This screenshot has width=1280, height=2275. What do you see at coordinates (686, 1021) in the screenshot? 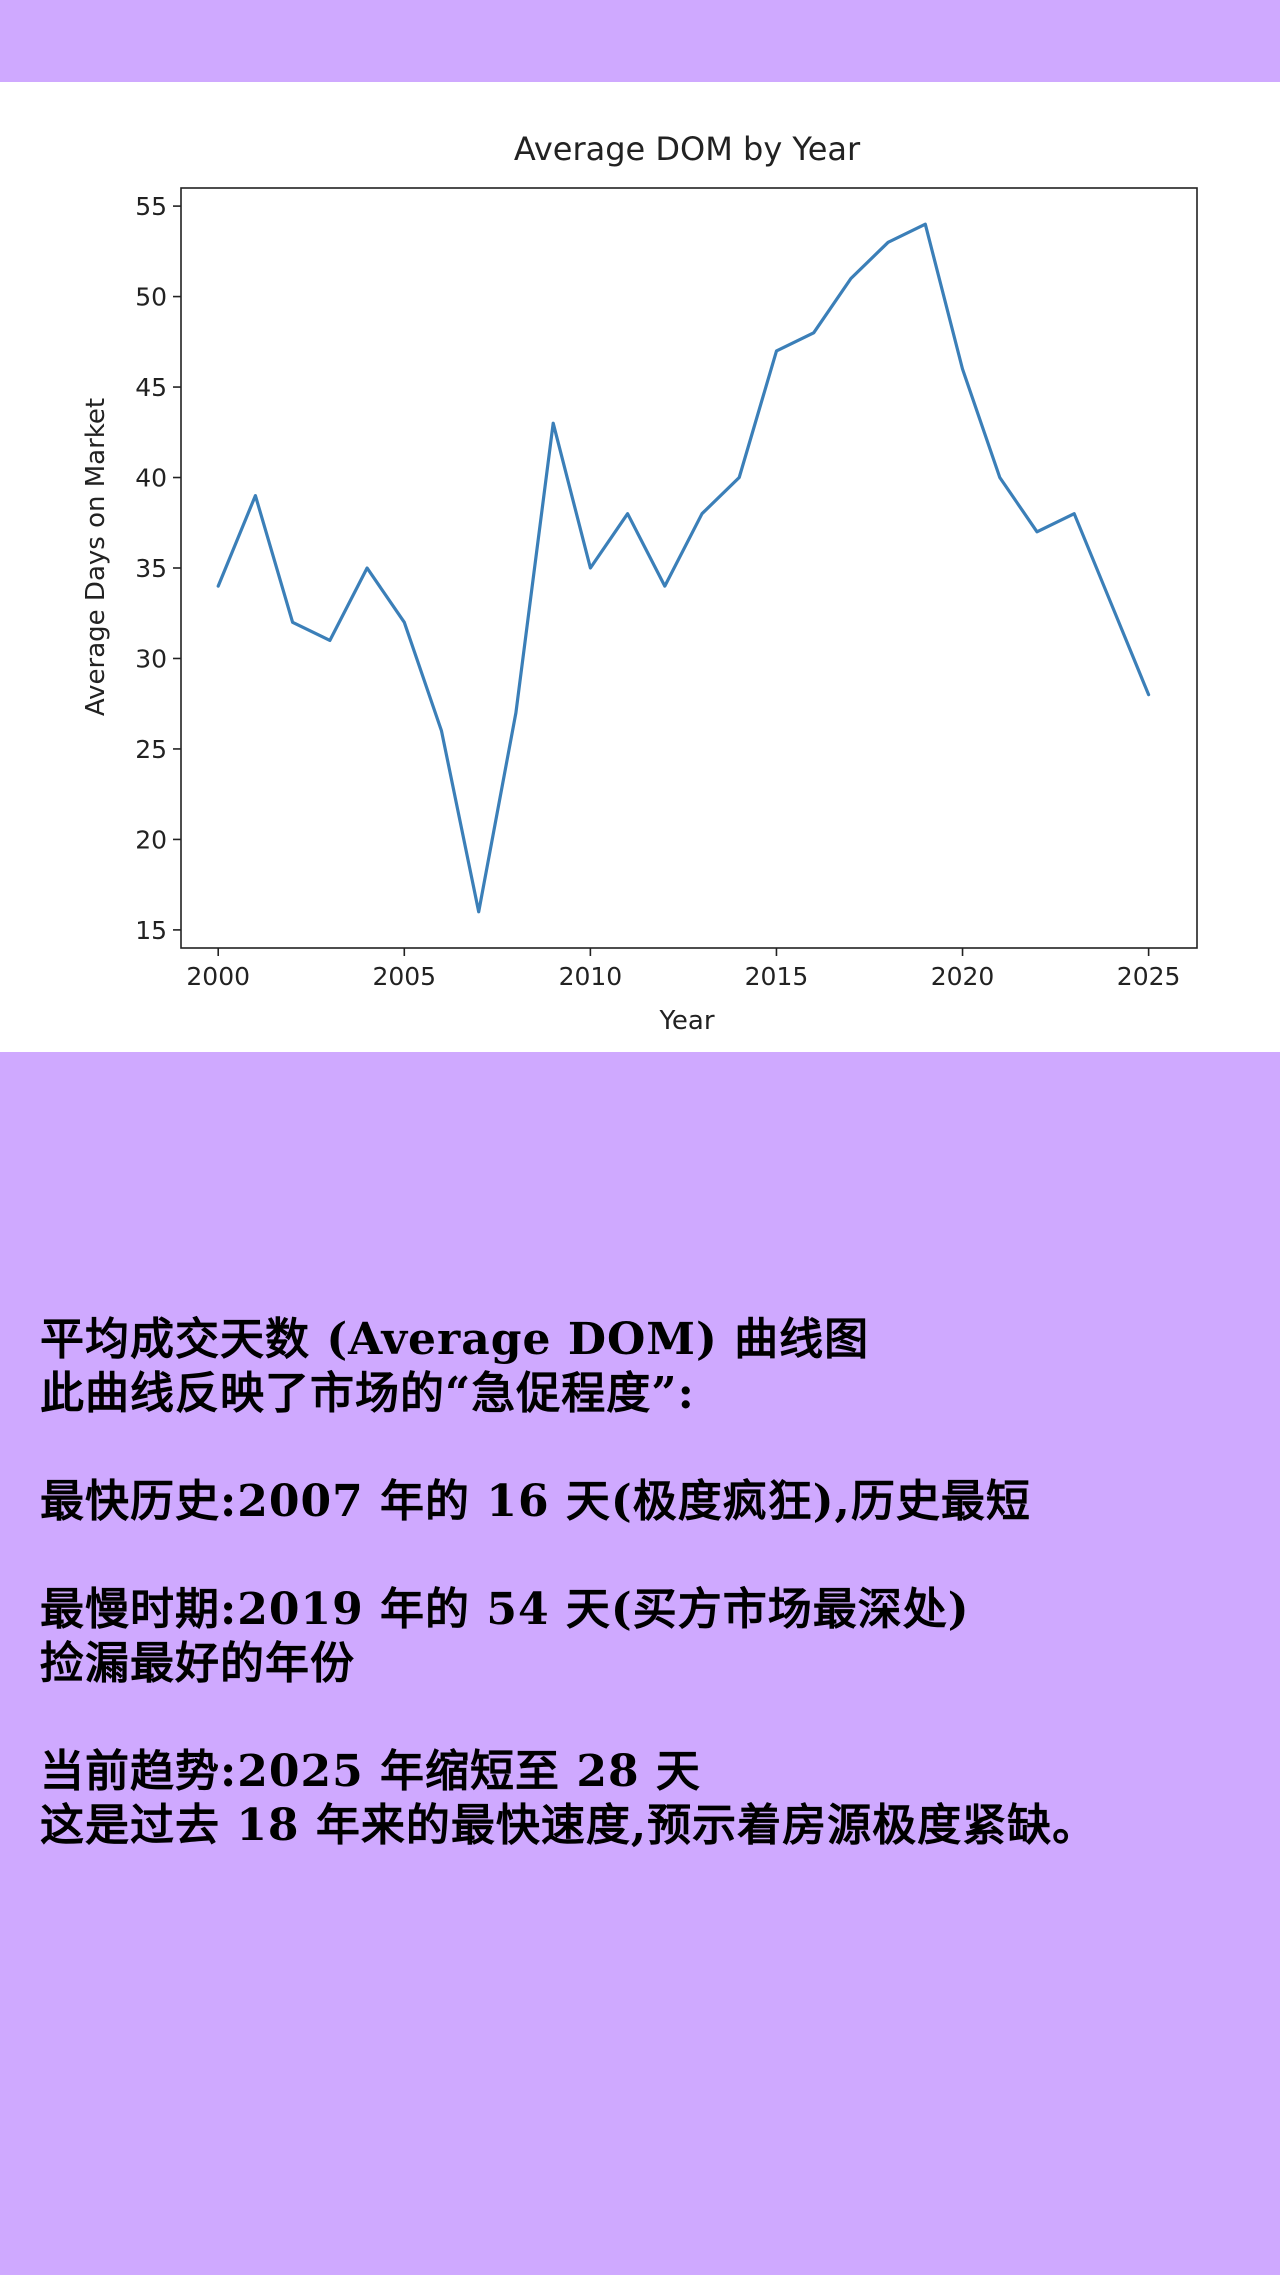
I see `x-axis-label: Year` at bounding box center [686, 1021].